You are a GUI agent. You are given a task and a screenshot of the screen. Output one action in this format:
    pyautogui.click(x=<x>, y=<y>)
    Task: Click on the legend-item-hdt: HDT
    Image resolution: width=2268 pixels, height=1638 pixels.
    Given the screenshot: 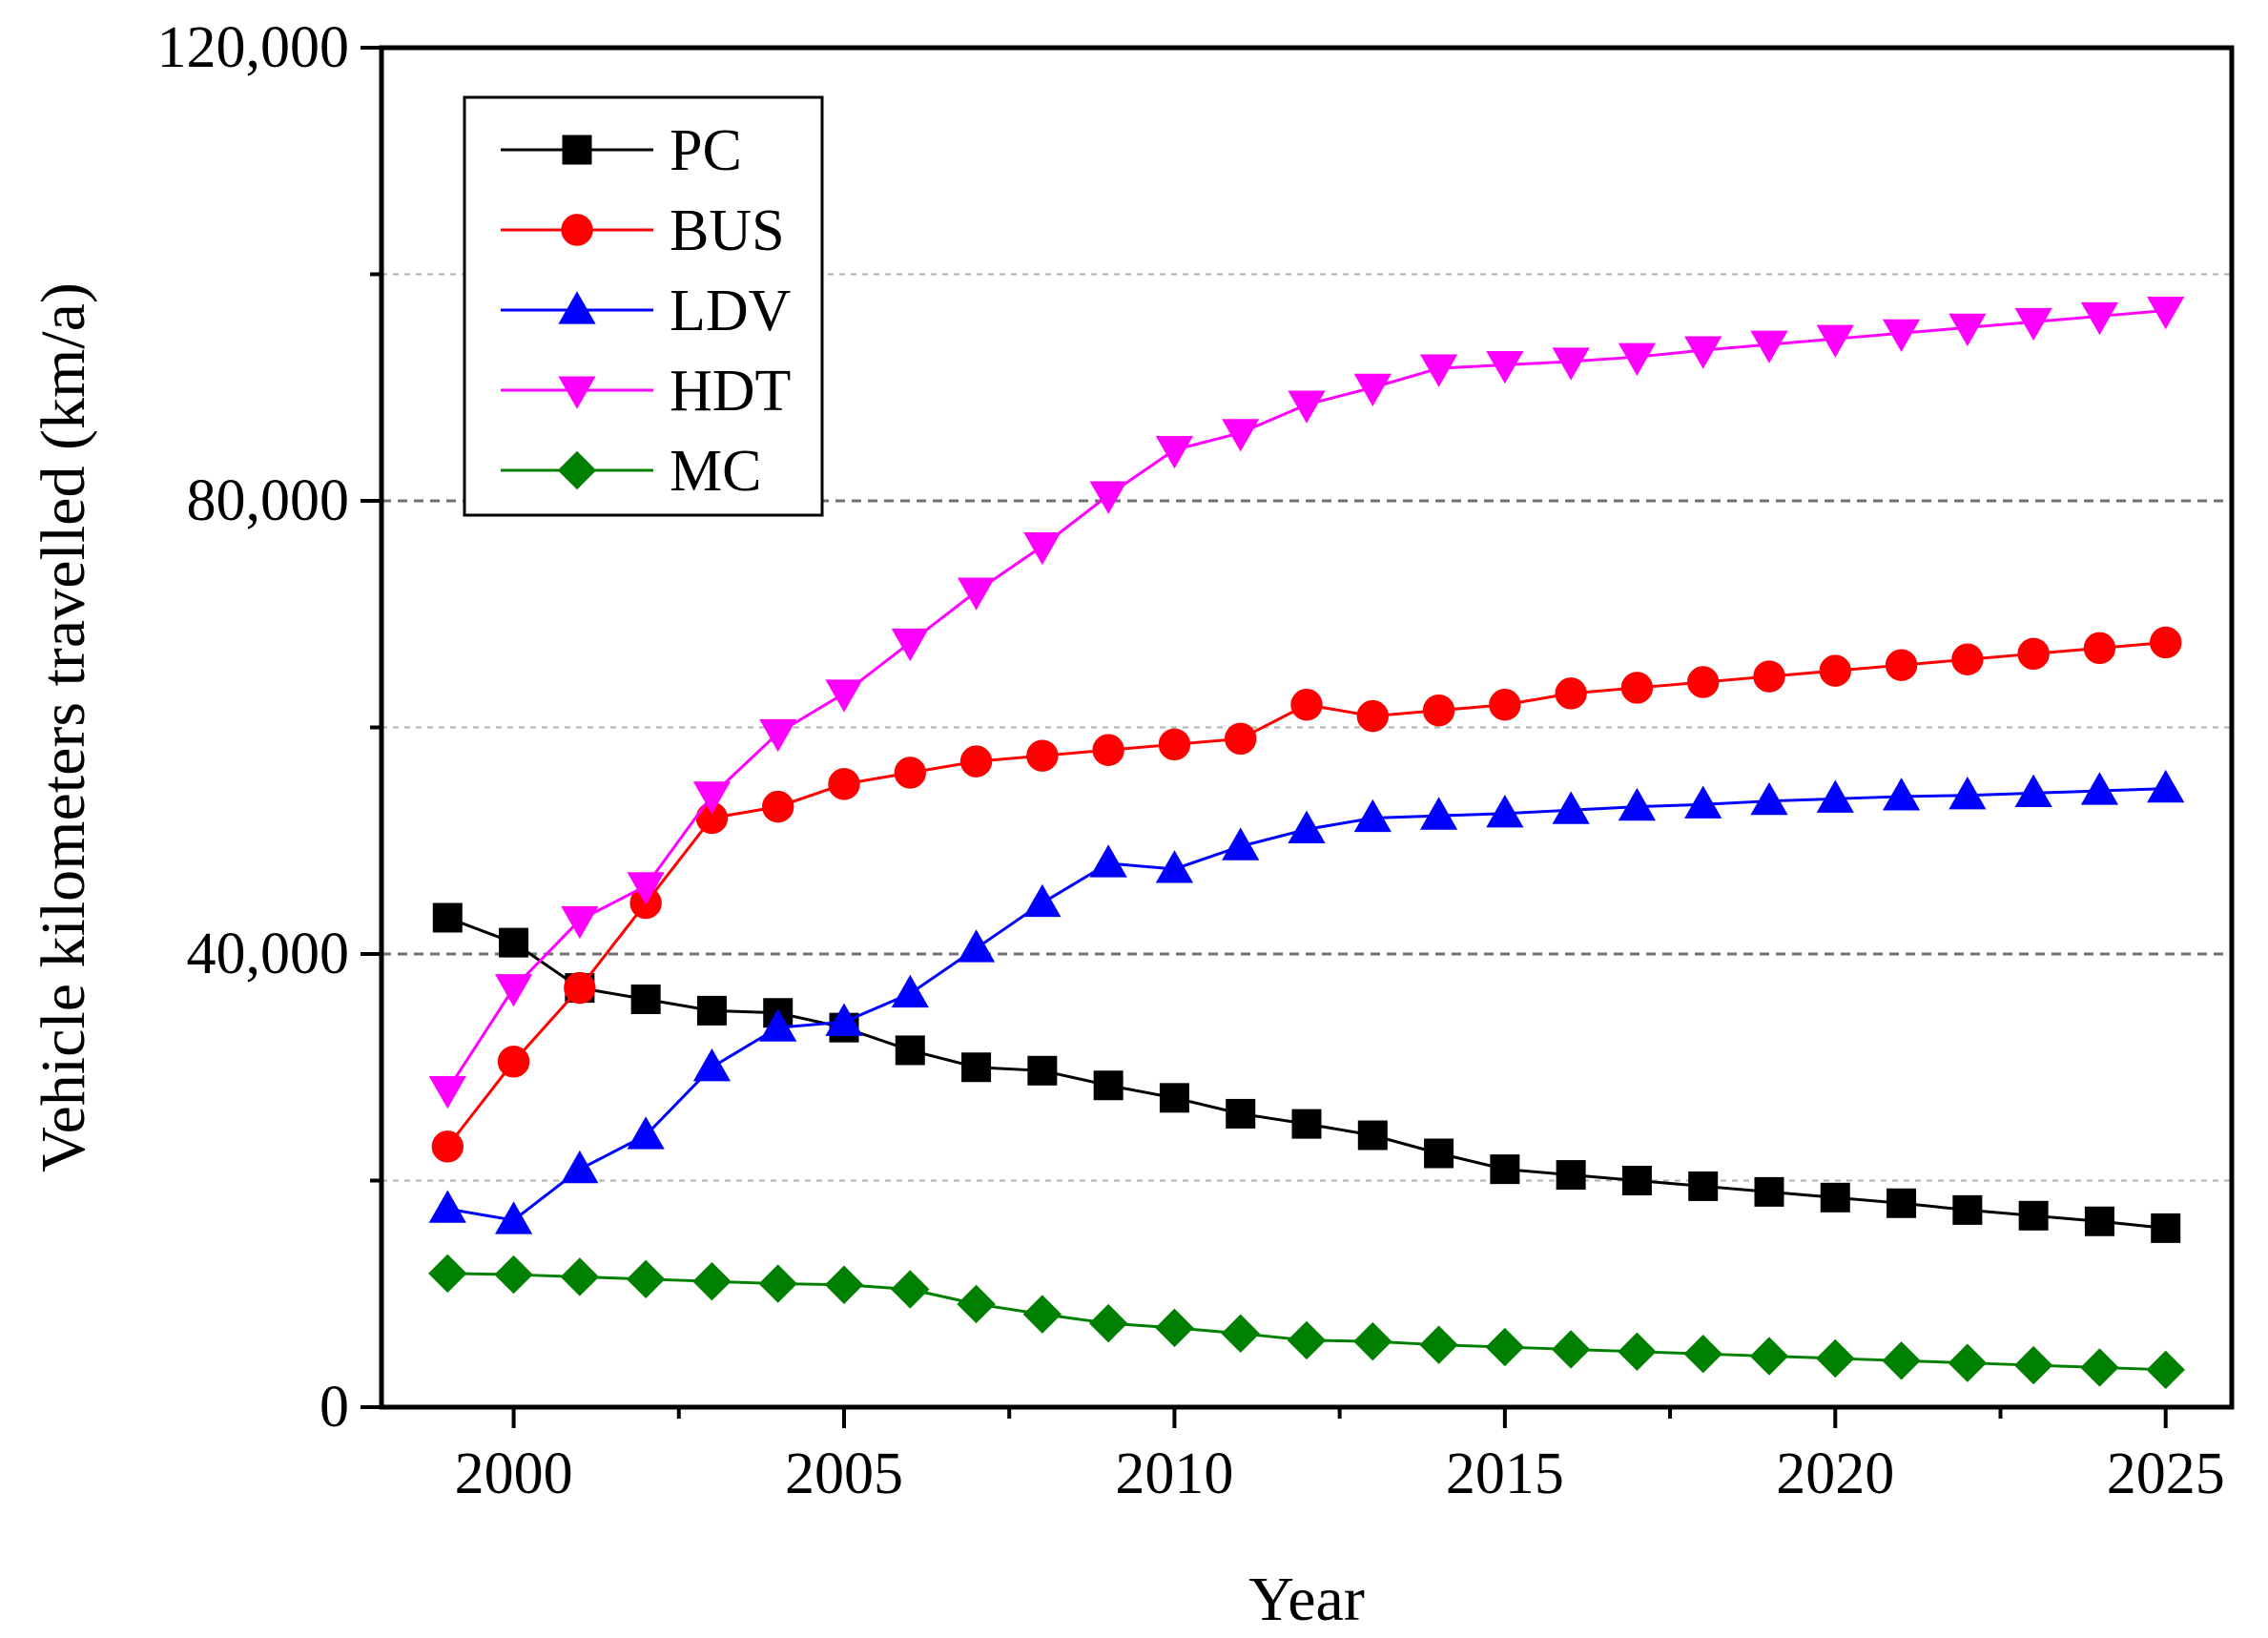 What is the action you would take?
    pyautogui.click(x=646, y=391)
    